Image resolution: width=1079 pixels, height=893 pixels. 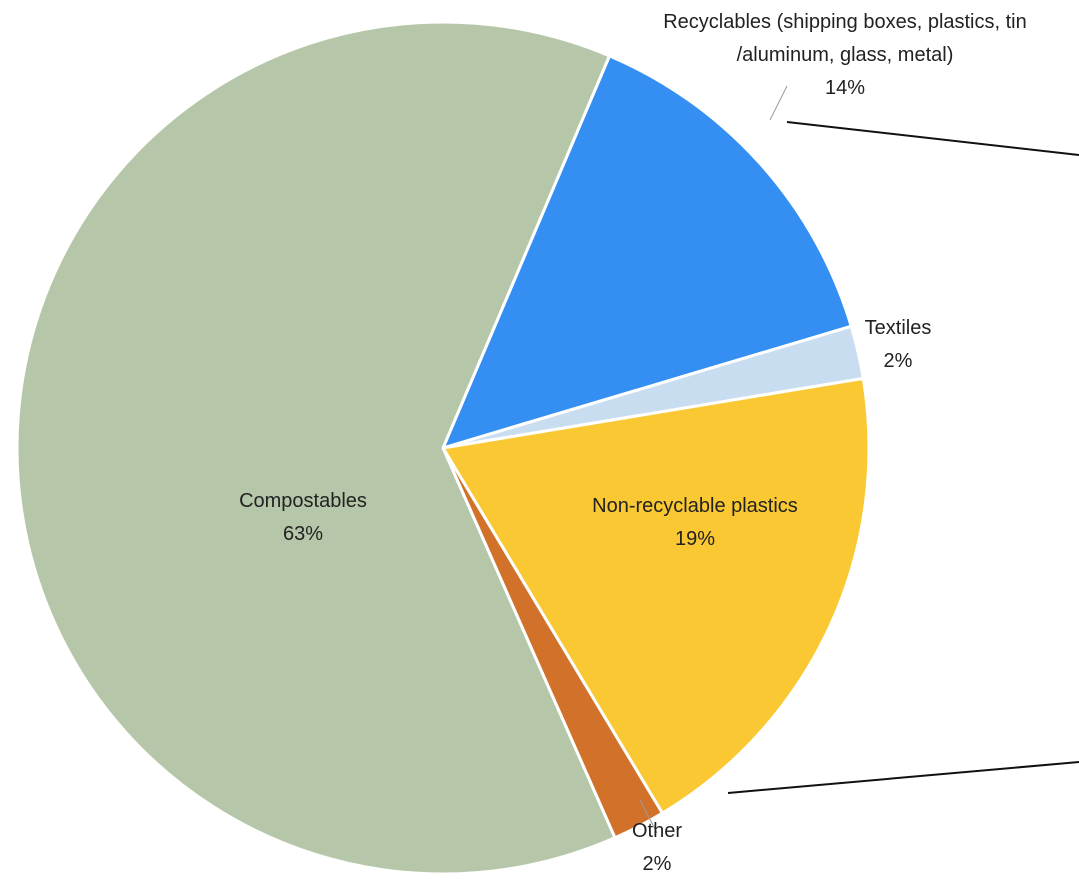 What do you see at coordinates (303, 518) in the screenshot?
I see `slice-label: Compostables 63%` at bounding box center [303, 518].